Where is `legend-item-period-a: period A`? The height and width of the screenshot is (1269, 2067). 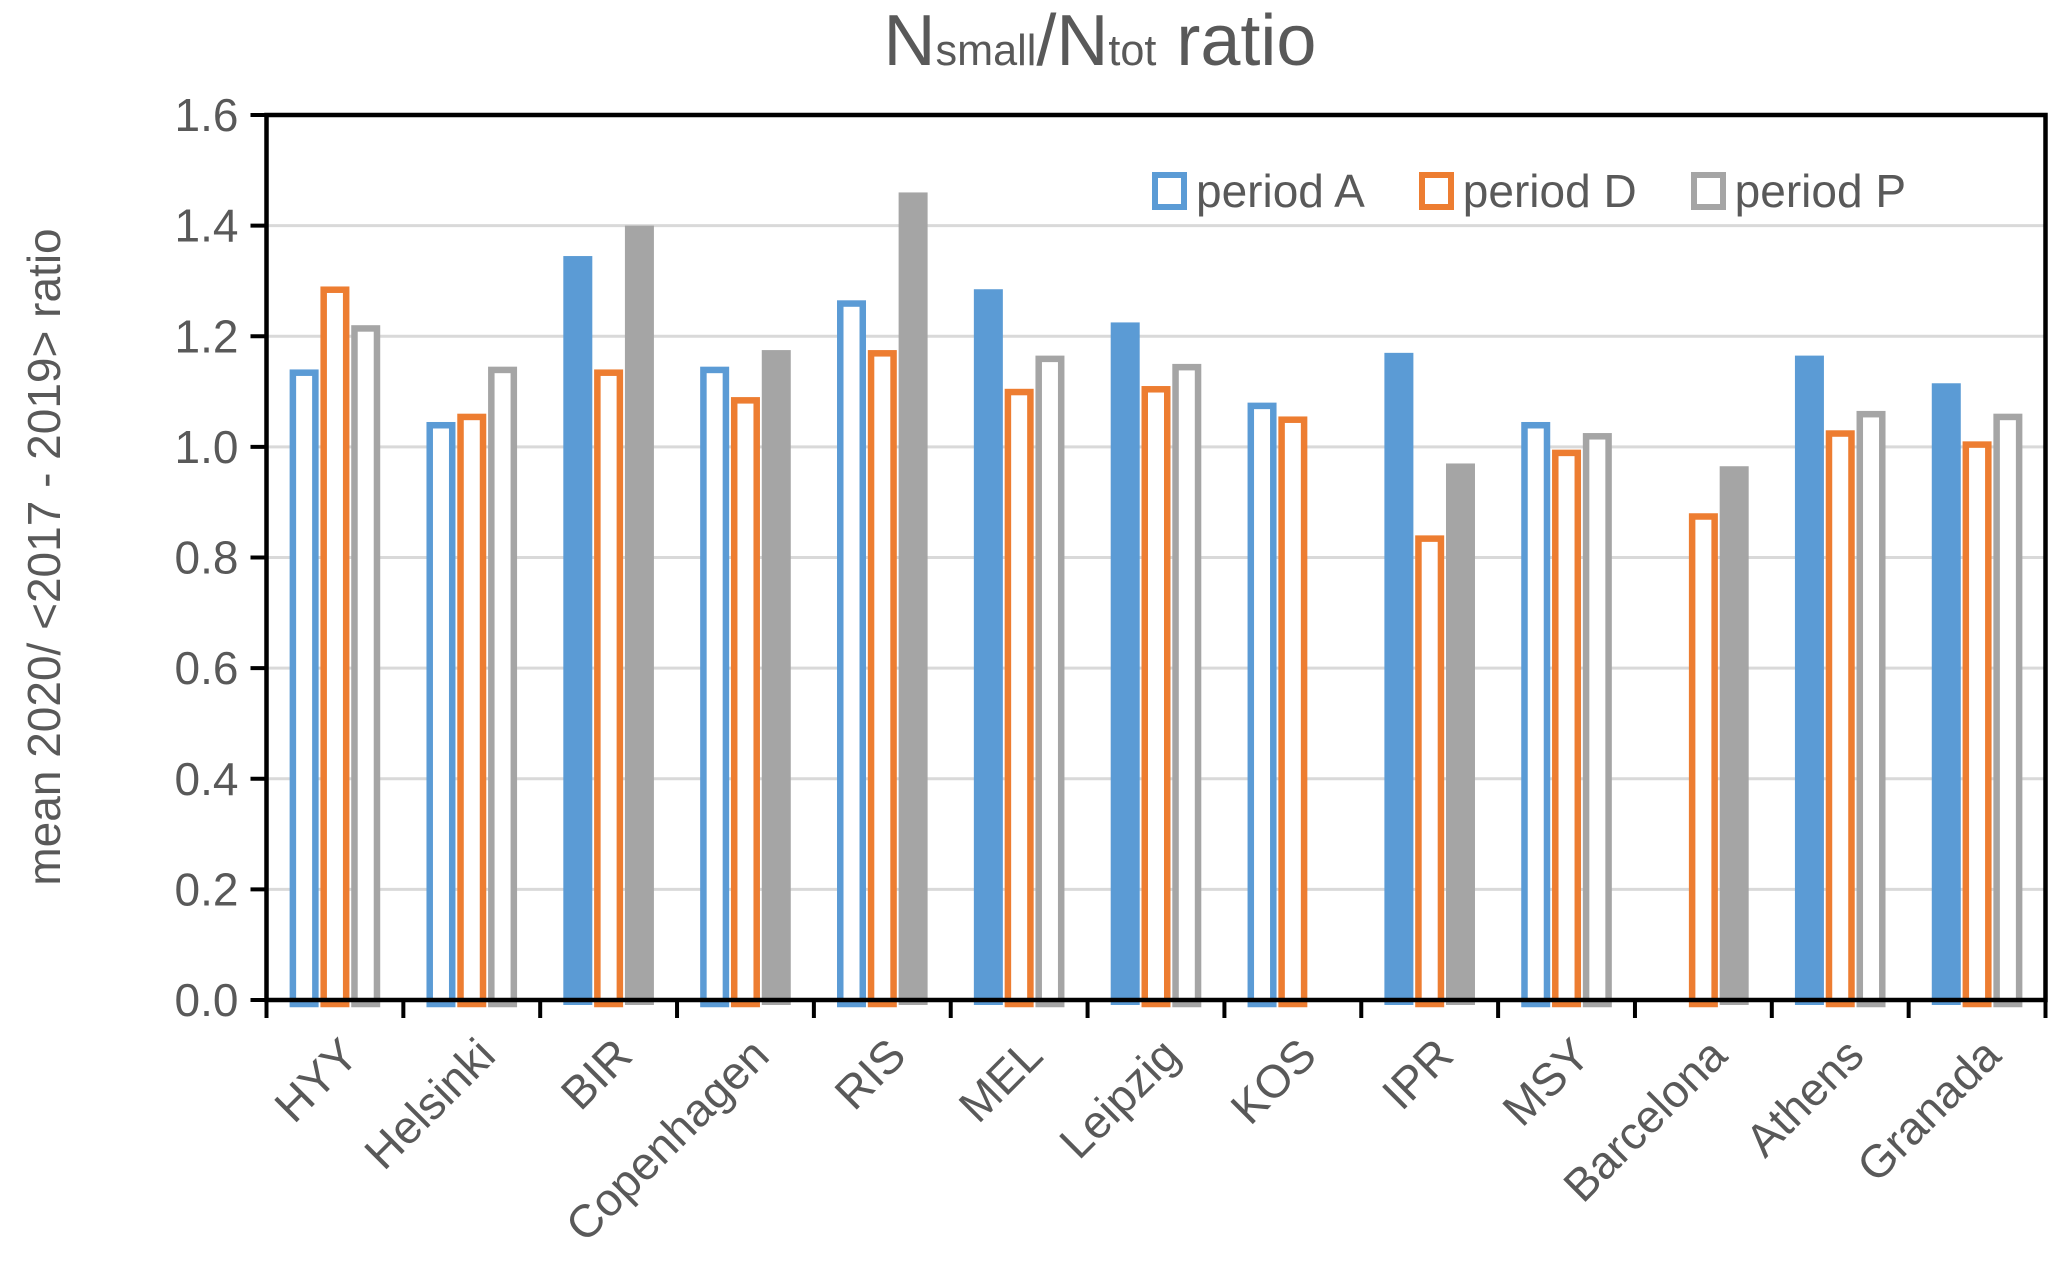
legend-item-period-a: period A is located at coordinates (1258, 191).